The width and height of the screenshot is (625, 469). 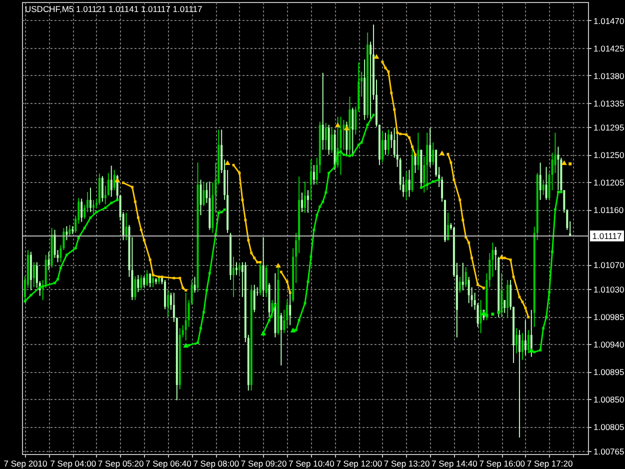 What do you see at coordinates (609, 289) in the screenshot?
I see `y-tick-label: 1.01030` at bounding box center [609, 289].